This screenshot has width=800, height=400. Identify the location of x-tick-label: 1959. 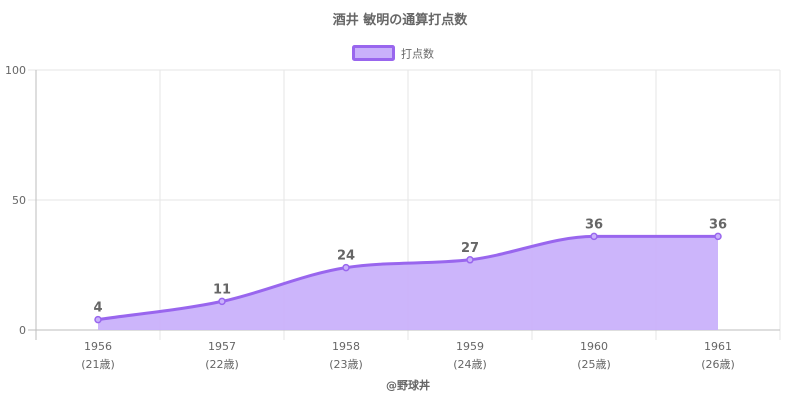
(470, 346).